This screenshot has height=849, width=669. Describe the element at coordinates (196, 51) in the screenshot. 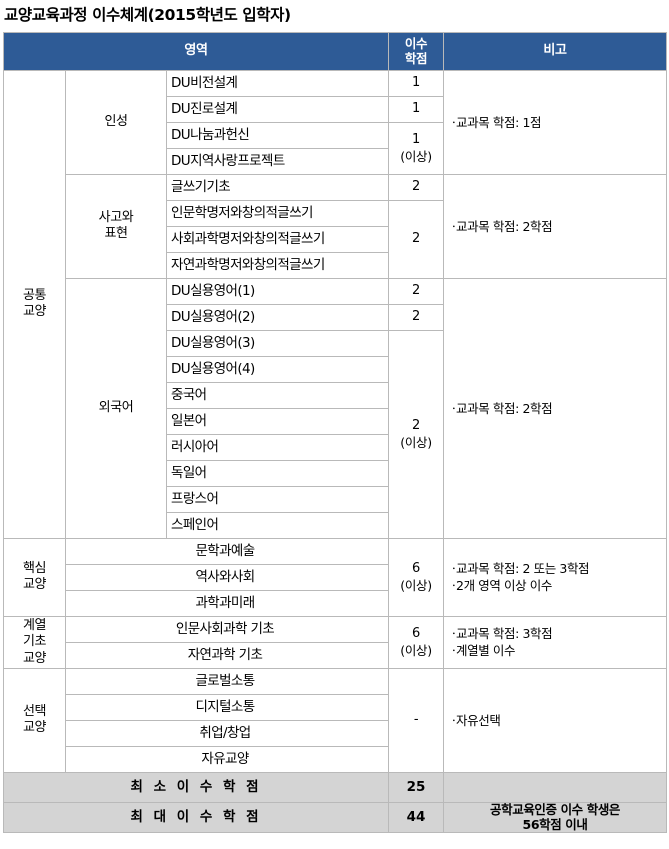

I see `header-area: 영역` at that location.